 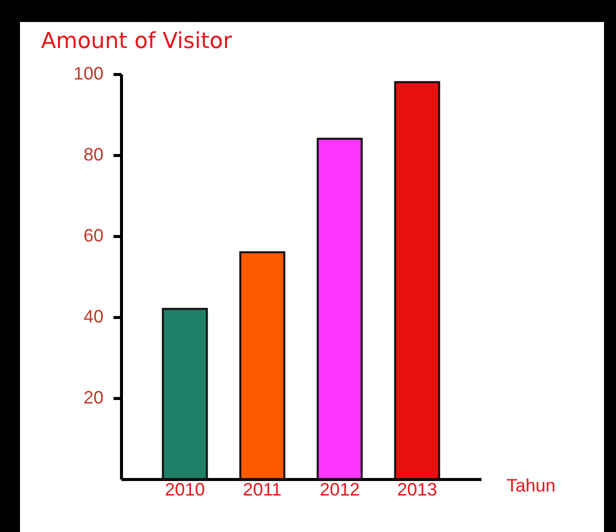 I want to click on x-tick-label: 2010, so click(x=184, y=490).